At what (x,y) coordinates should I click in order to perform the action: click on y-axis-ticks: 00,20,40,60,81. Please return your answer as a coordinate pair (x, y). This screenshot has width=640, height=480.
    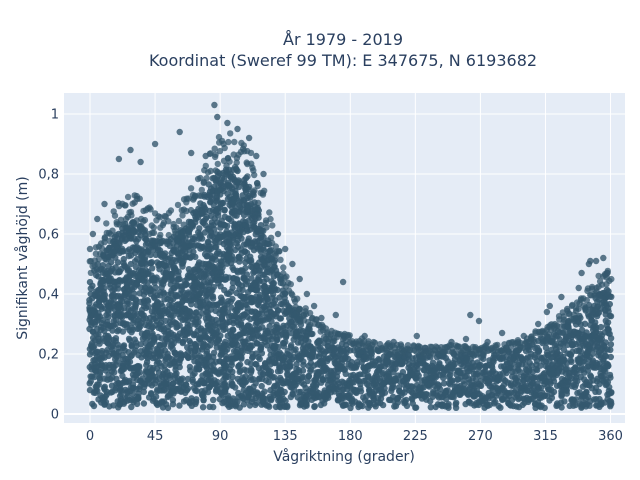
    Looking at the image, I should click on (48, 265).